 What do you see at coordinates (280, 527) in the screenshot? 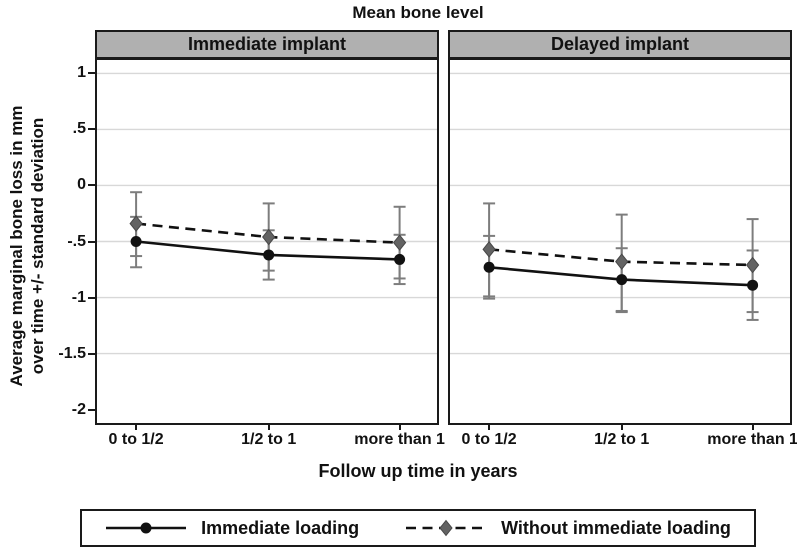
I see `legend-label: Immediate loading` at bounding box center [280, 527].